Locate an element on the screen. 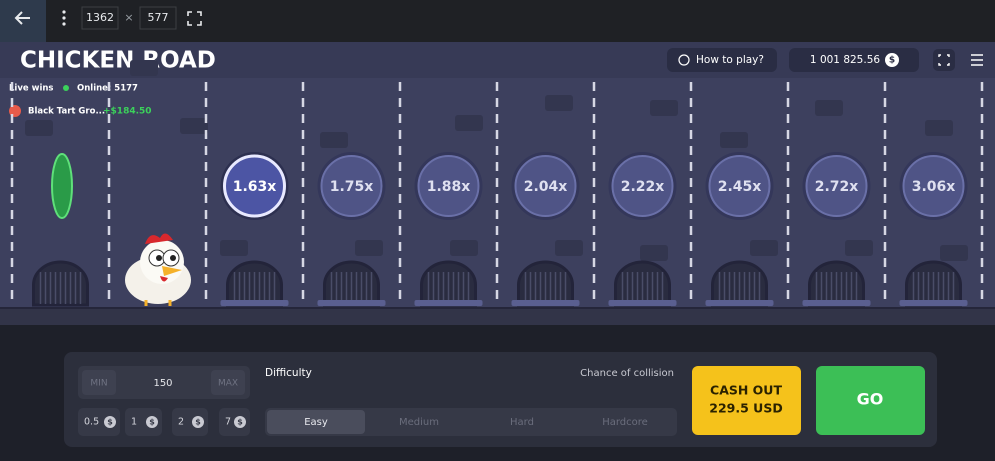 The width and height of the screenshot is (995, 461). chip-value: 2 is located at coordinates (181, 422).